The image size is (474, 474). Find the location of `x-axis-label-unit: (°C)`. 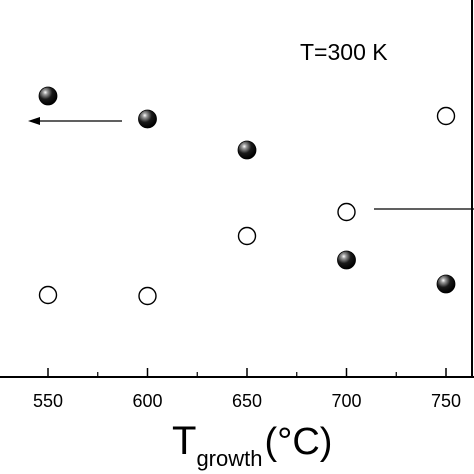

x-axis-label-unit: (°C) is located at coordinates (298, 442).